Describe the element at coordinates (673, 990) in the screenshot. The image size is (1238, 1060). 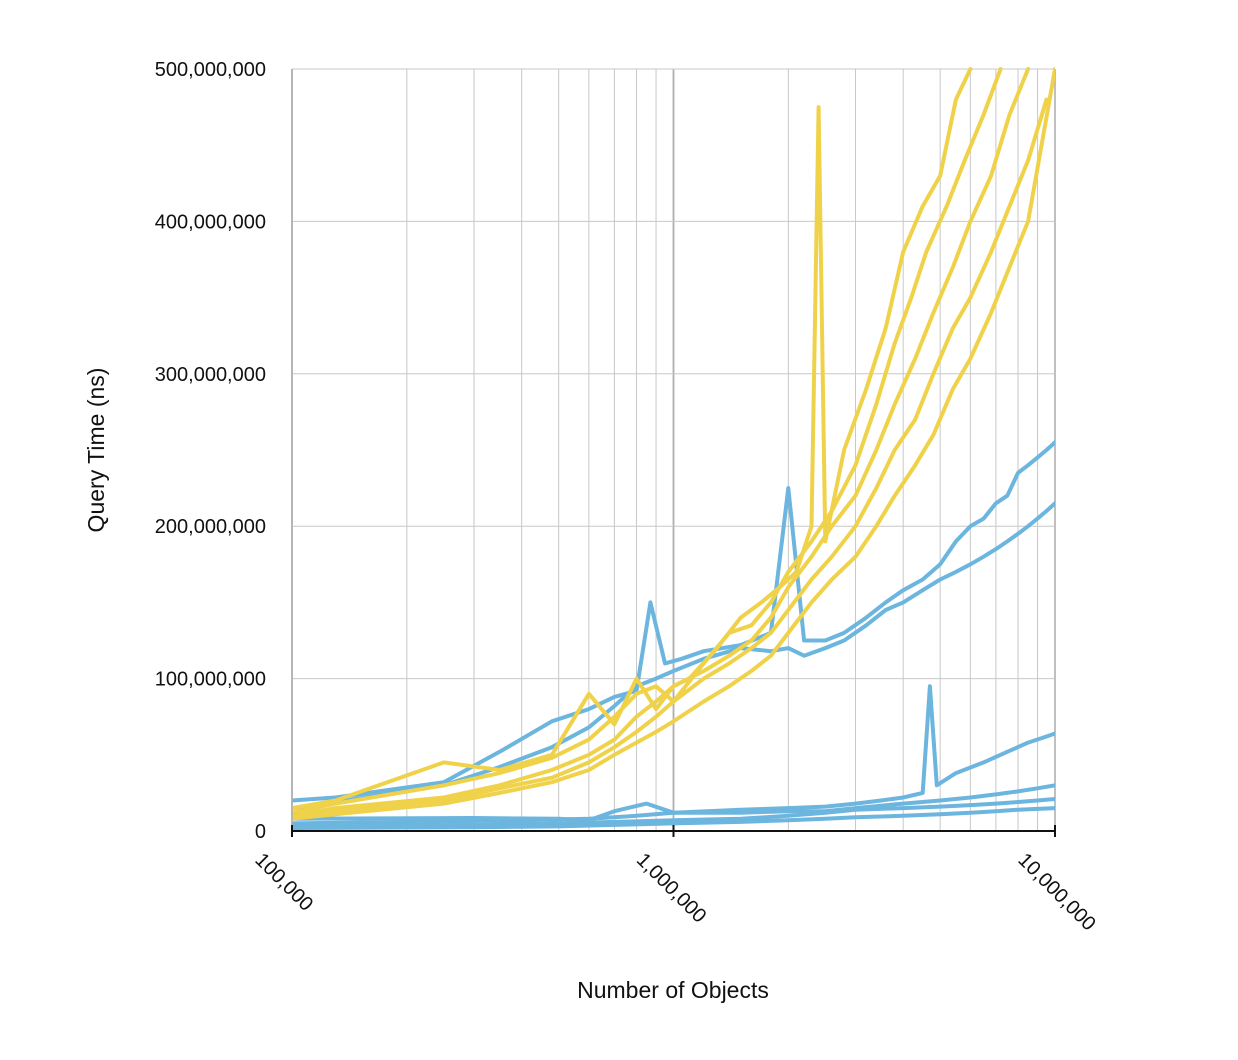
I see `x-axis-title: Number of Objects` at that location.